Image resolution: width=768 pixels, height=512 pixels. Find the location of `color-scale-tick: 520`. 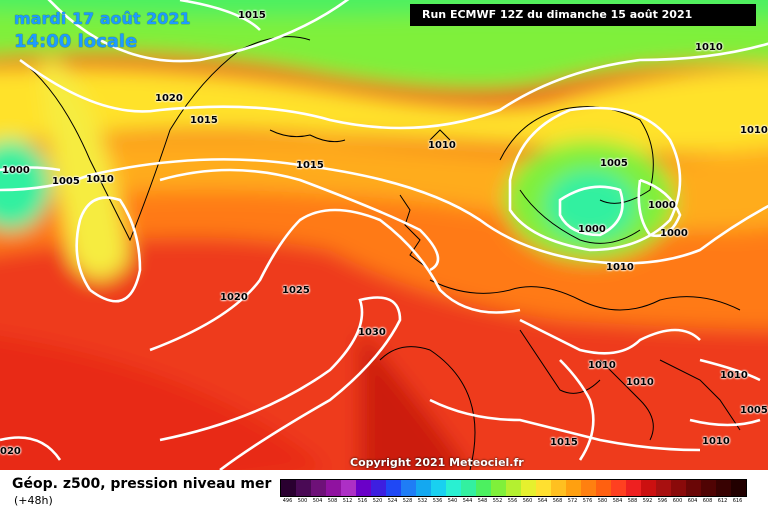

color-scale-tick: 520 is located at coordinates (377, 501).